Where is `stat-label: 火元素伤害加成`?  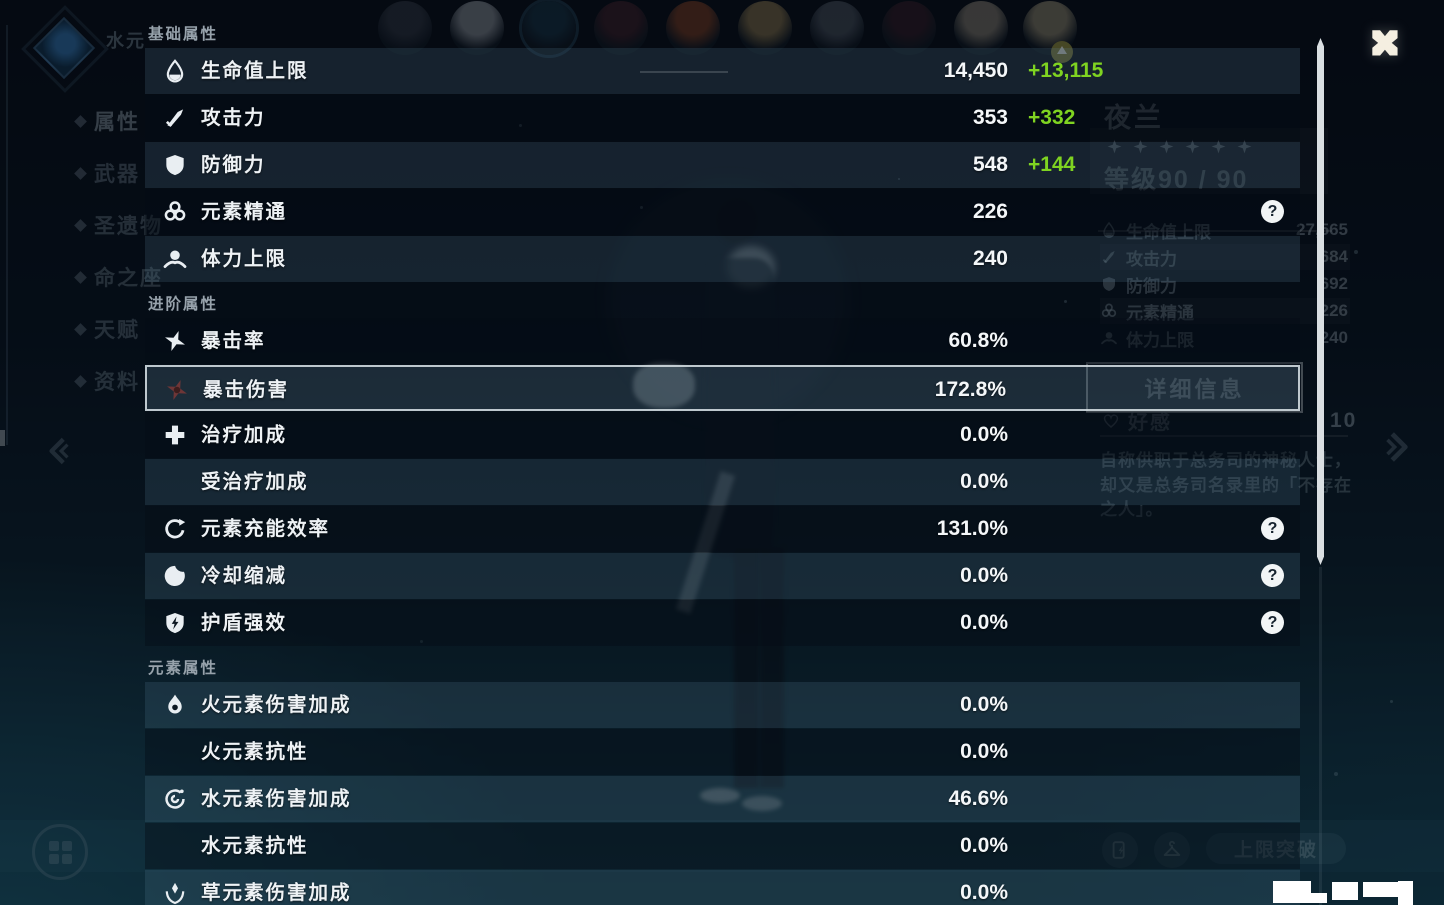 stat-label: 火元素伤害加成 is located at coordinates (276, 705).